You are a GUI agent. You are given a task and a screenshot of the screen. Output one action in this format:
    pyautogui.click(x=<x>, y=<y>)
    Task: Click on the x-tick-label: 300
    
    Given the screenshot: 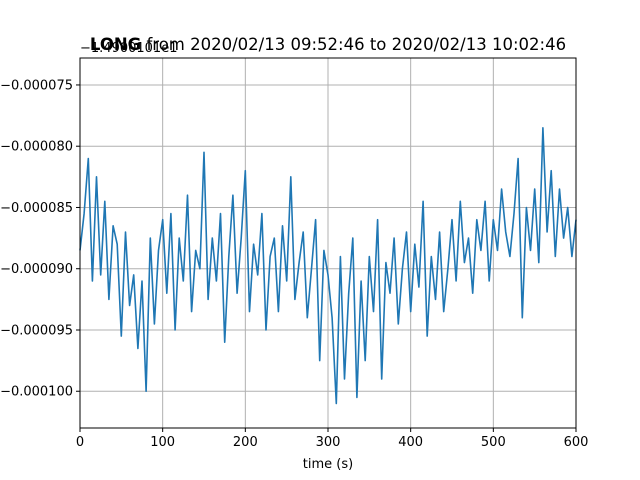 What is the action you would take?
    pyautogui.click(x=328, y=442)
    